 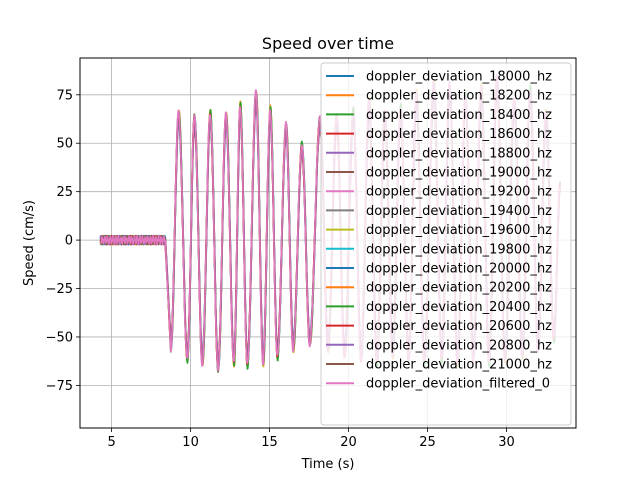 What do you see at coordinates (63, 241) in the screenshot?
I see `y-axis: −75 −50 −25 0 25 50 75` at bounding box center [63, 241].